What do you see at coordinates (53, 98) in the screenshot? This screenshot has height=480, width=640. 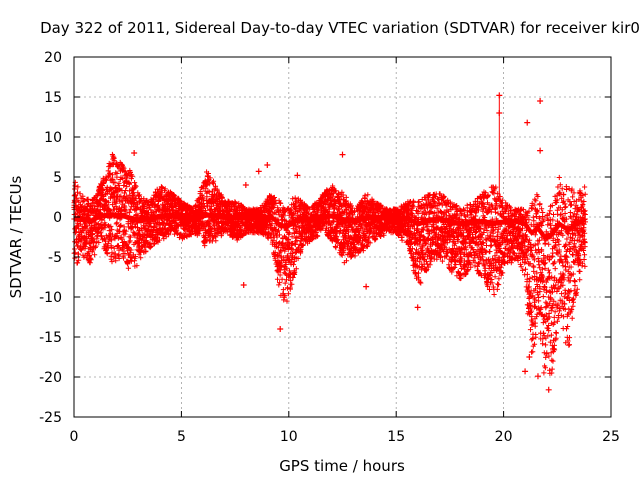 I see `y-tick-label: 15` at bounding box center [53, 98].